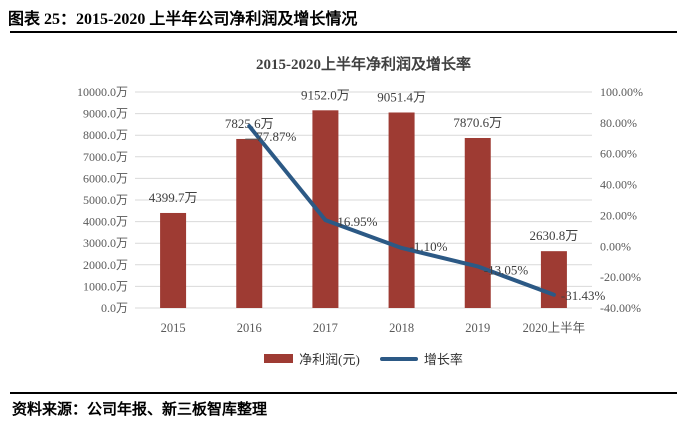 Image resolution: width=695 pixels, height=431 pixels. Describe the element at coordinates (363, 358) in the screenshot. I see `chart-legend: 净利润(元) 增长率` at that location.